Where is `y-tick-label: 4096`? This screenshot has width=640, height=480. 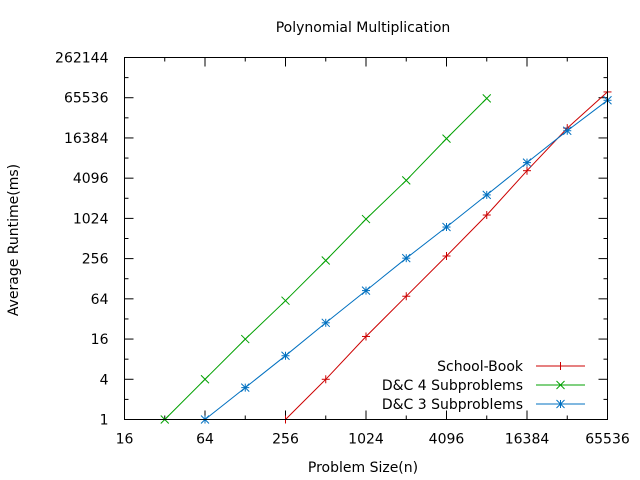 y-tick-label: 4096 is located at coordinates (91, 179).